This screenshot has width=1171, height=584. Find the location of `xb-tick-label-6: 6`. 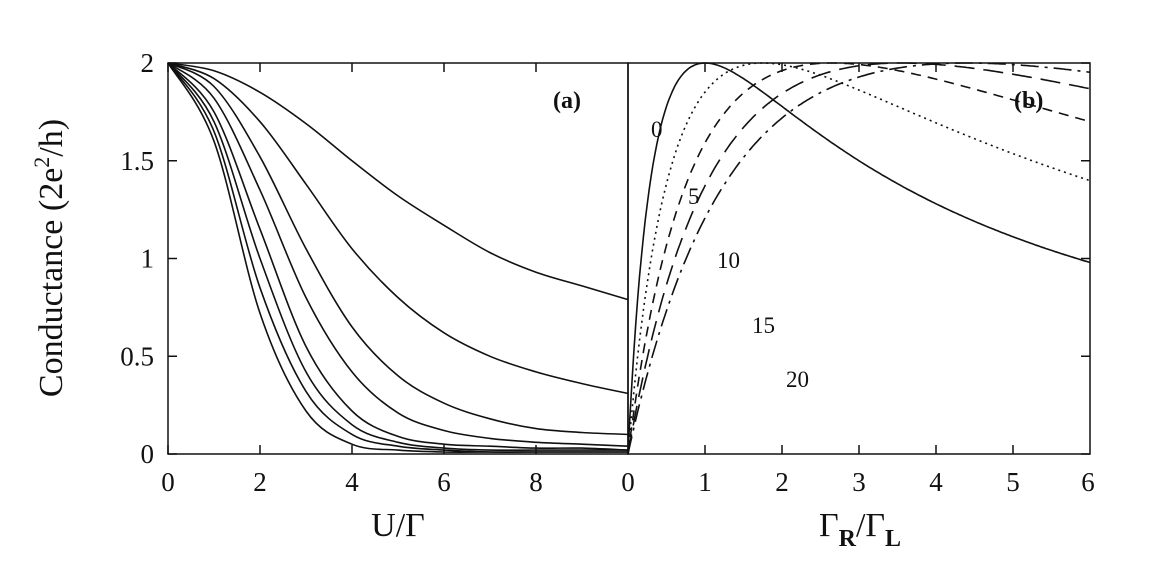

xb-tick-label-6: 6 is located at coordinates (1088, 482).